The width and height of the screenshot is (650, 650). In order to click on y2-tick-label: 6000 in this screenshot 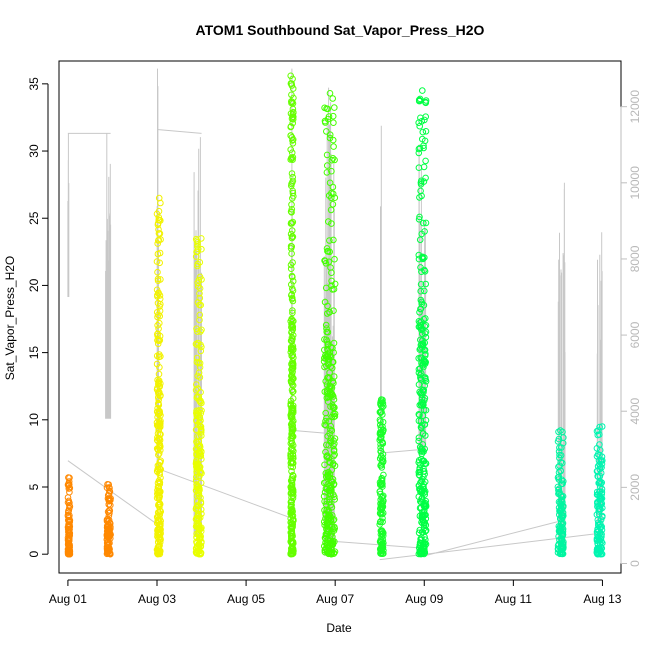, I will do `click(635, 334)`.